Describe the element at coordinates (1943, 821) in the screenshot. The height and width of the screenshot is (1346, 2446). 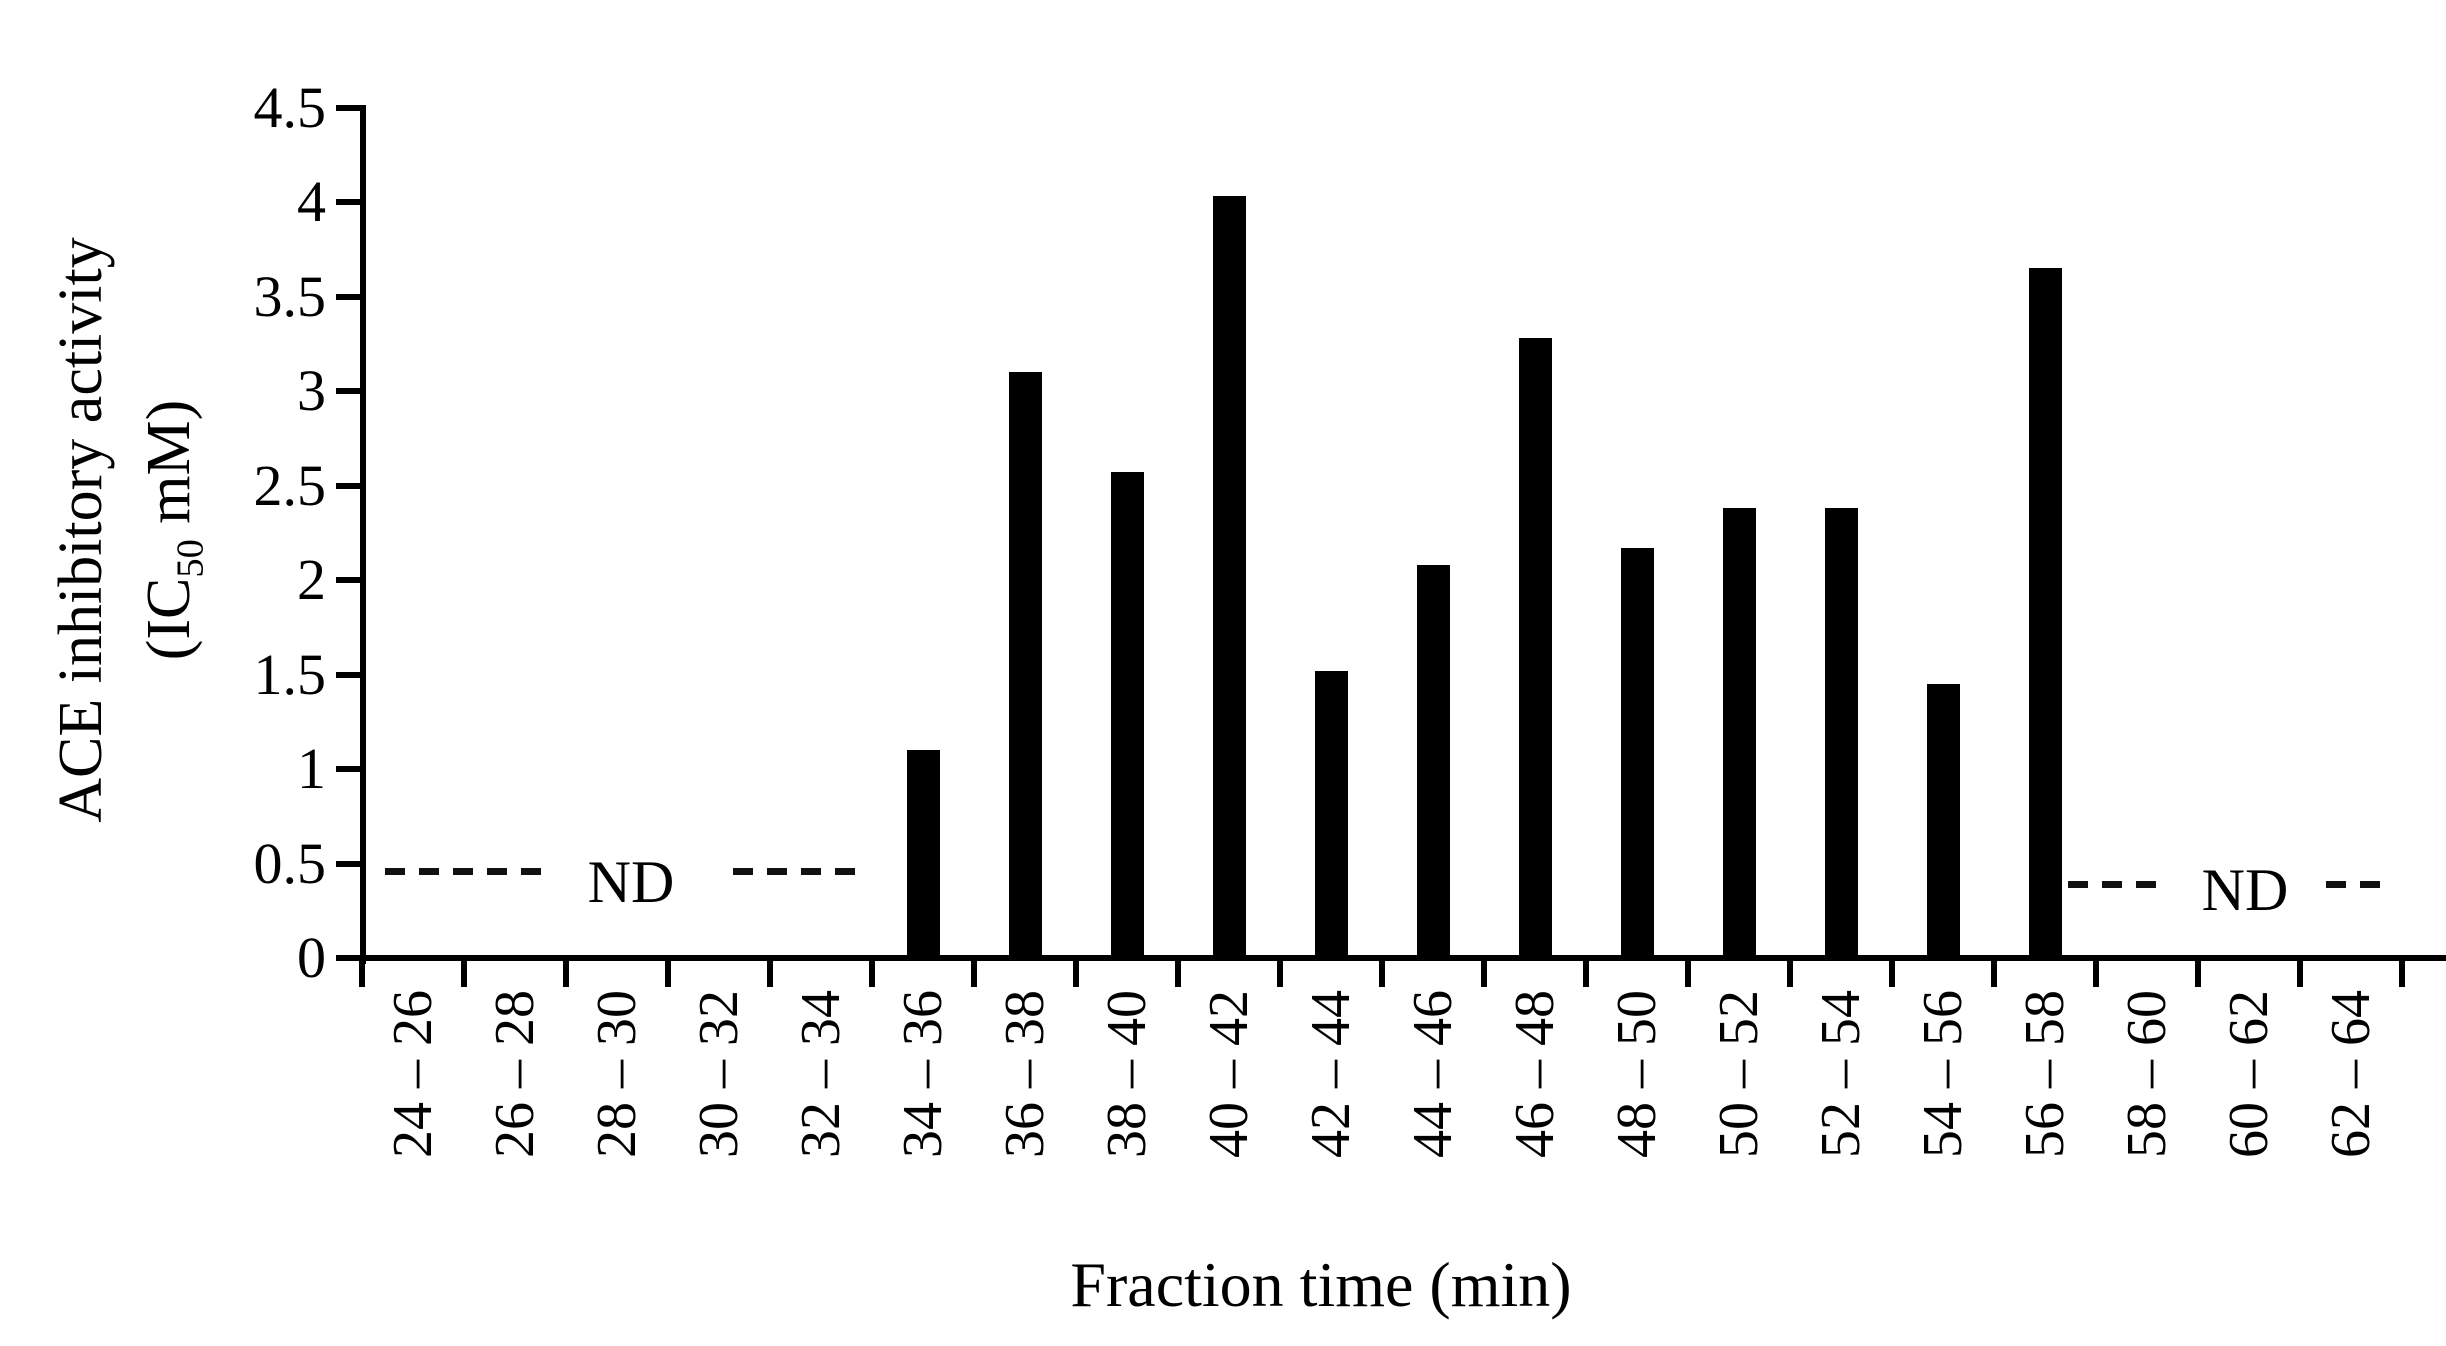
I see `bar-54–56` at that location.